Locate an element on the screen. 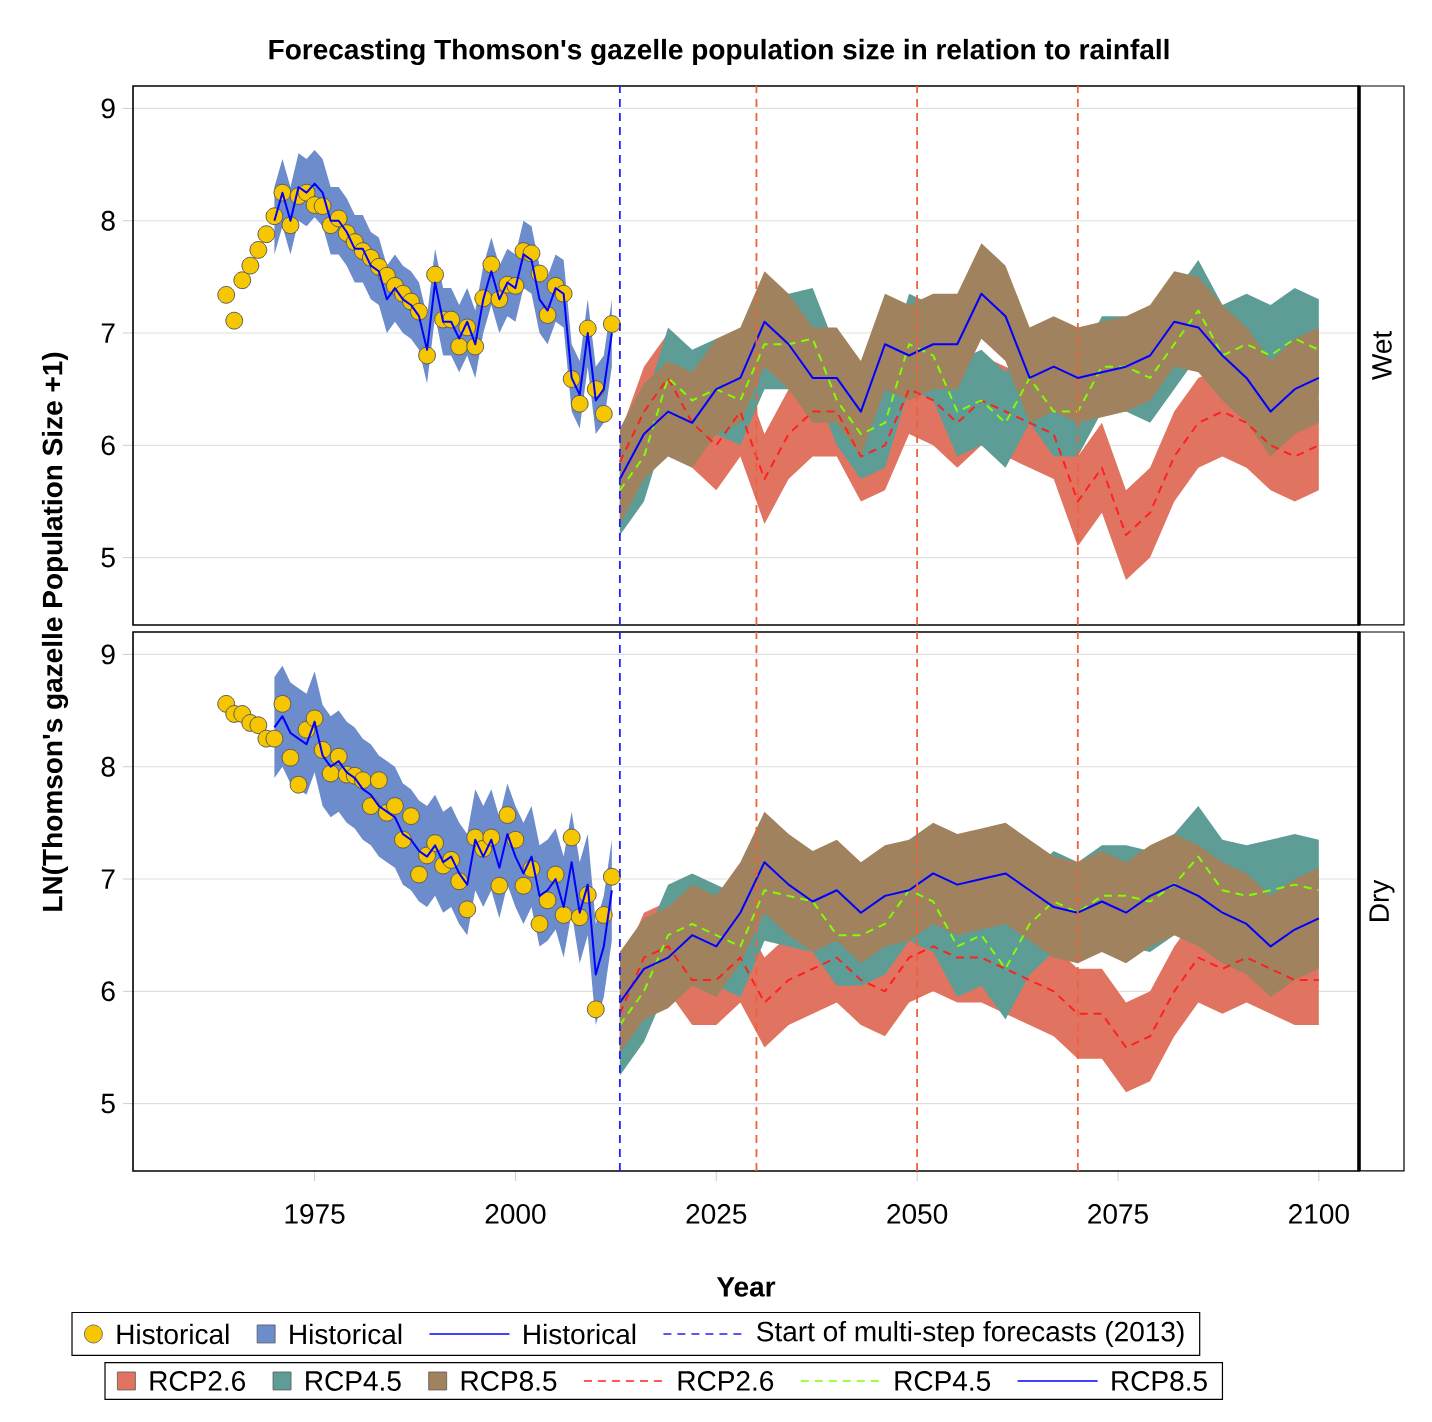  x-tick-label: 2050 is located at coordinates (917, 1214).